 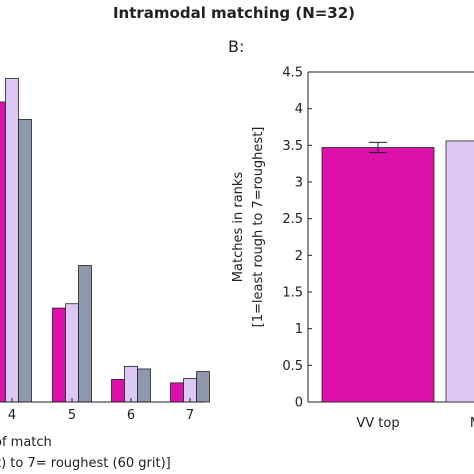 What do you see at coordinates (292, 73) in the screenshot?
I see `panel-b-y-tick-label: 4.5` at bounding box center [292, 73].